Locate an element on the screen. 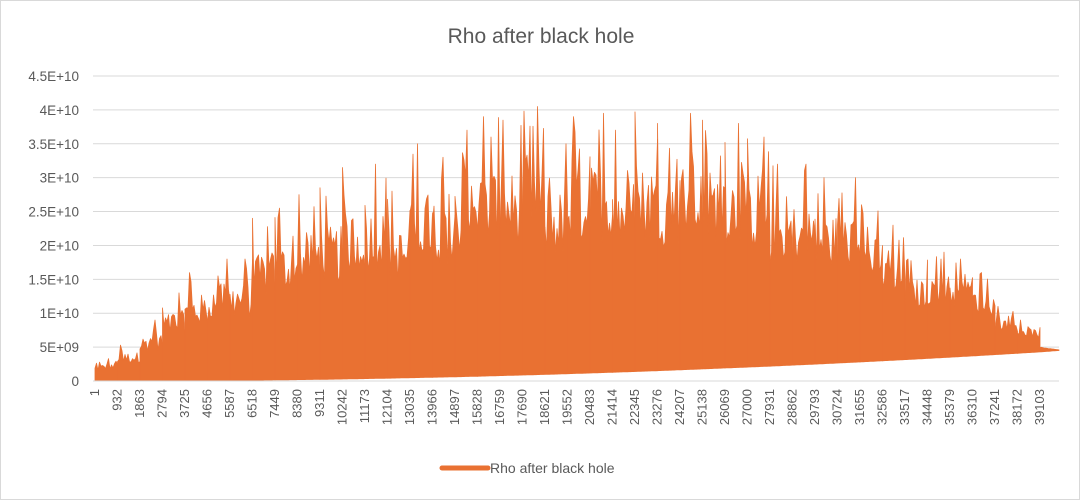 The height and width of the screenshot is (501, 1080). x-tick-label: 35379 is located at coordinates (949, 407).